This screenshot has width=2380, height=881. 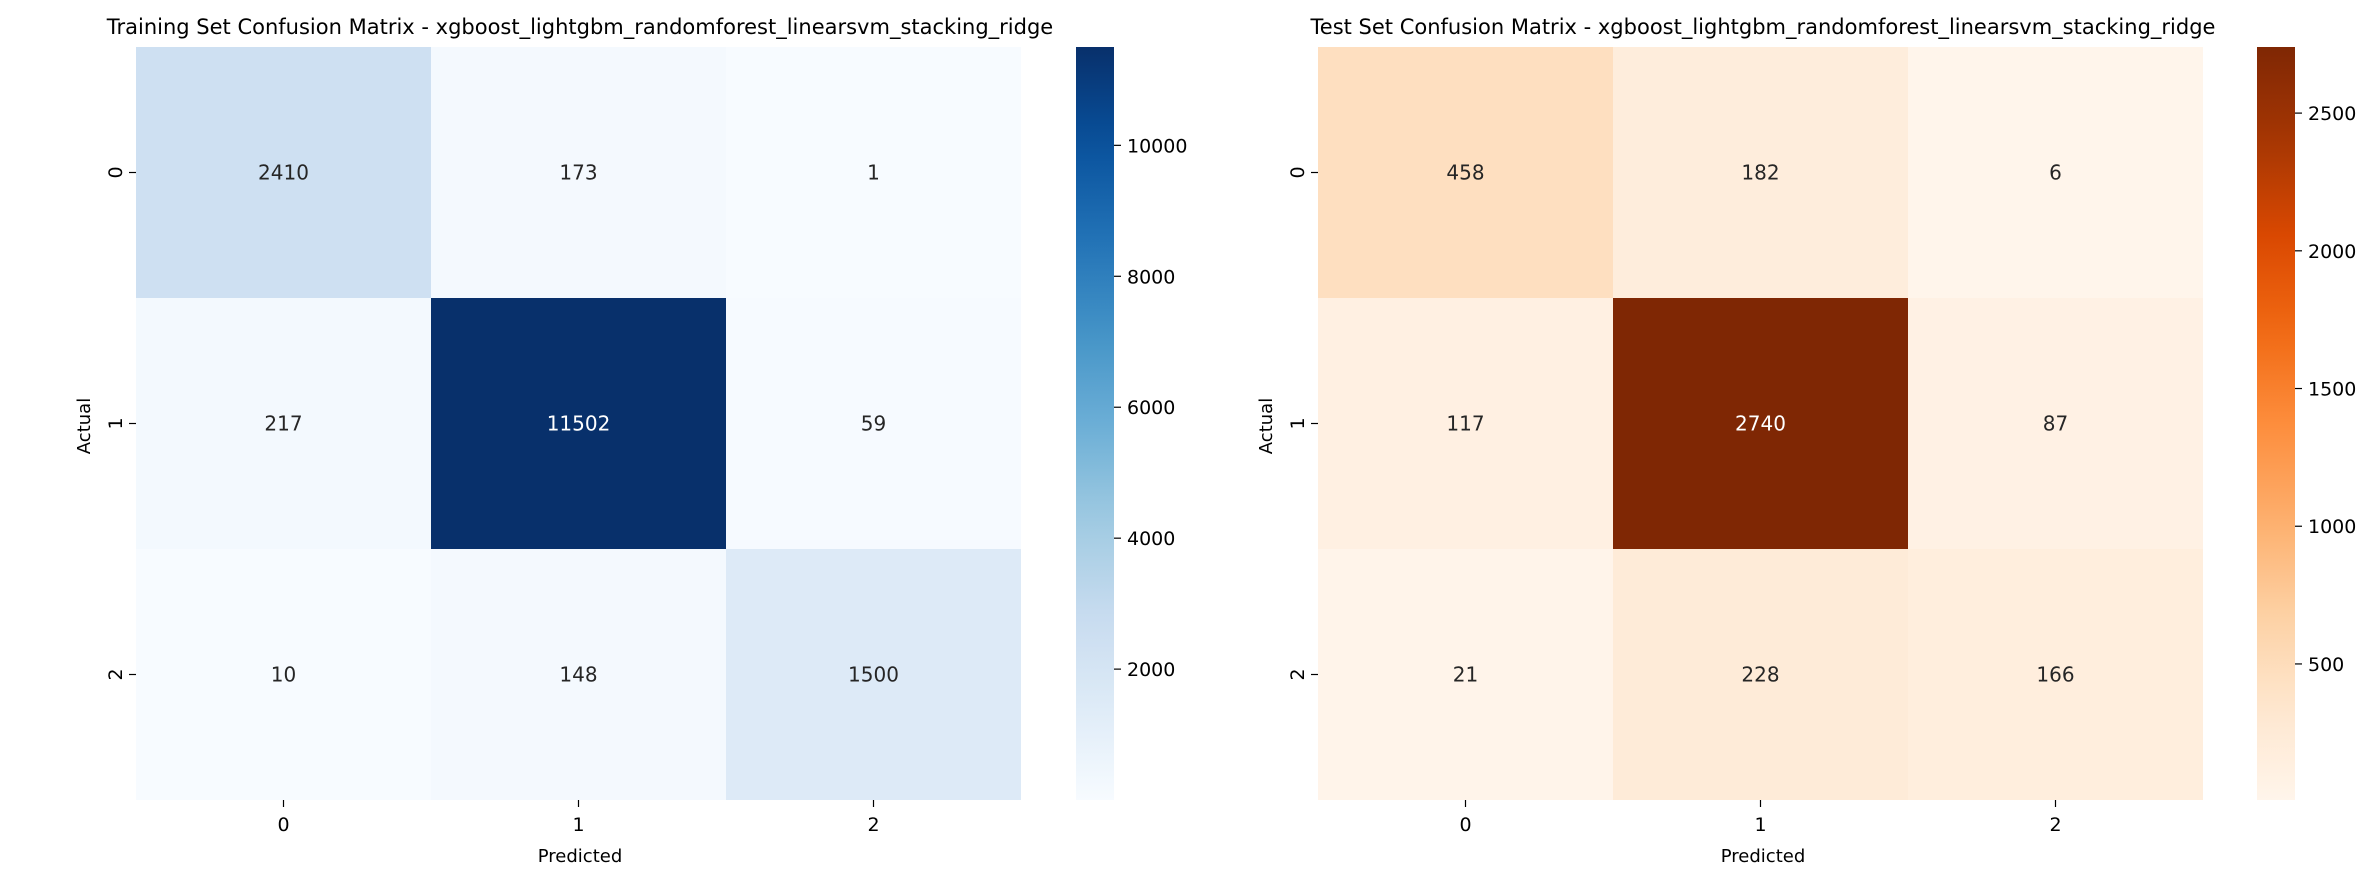 I want to click on cell-value-r0-c1: 182, so click(x=1760, y=173).